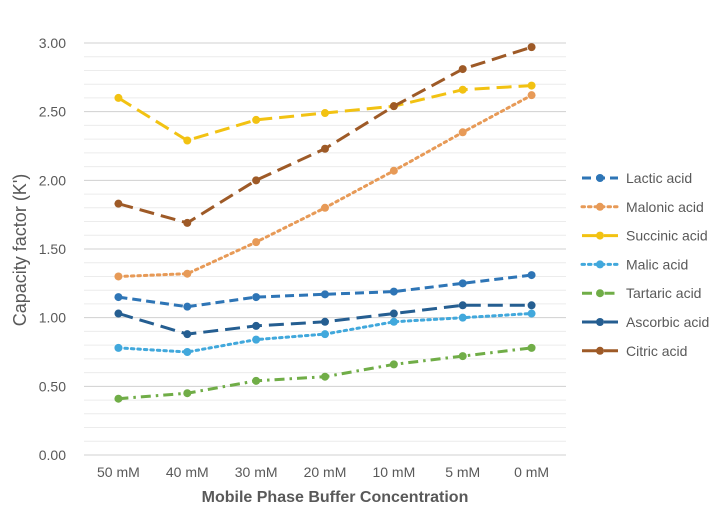 The image size is (716, 513). What do you see at coordinates (52, 455) in the screenshot?
I see `y-tick-label: 0.00` at bounding box center [52, 455].